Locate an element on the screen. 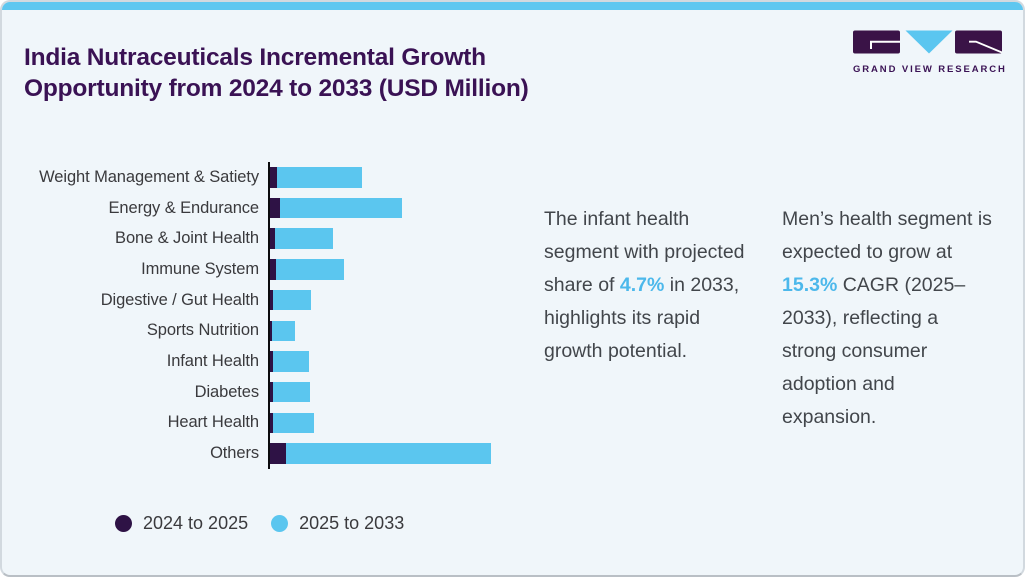 The image size is (1025, 577). category-label: Diabetes is located at coordinates (226, 391).